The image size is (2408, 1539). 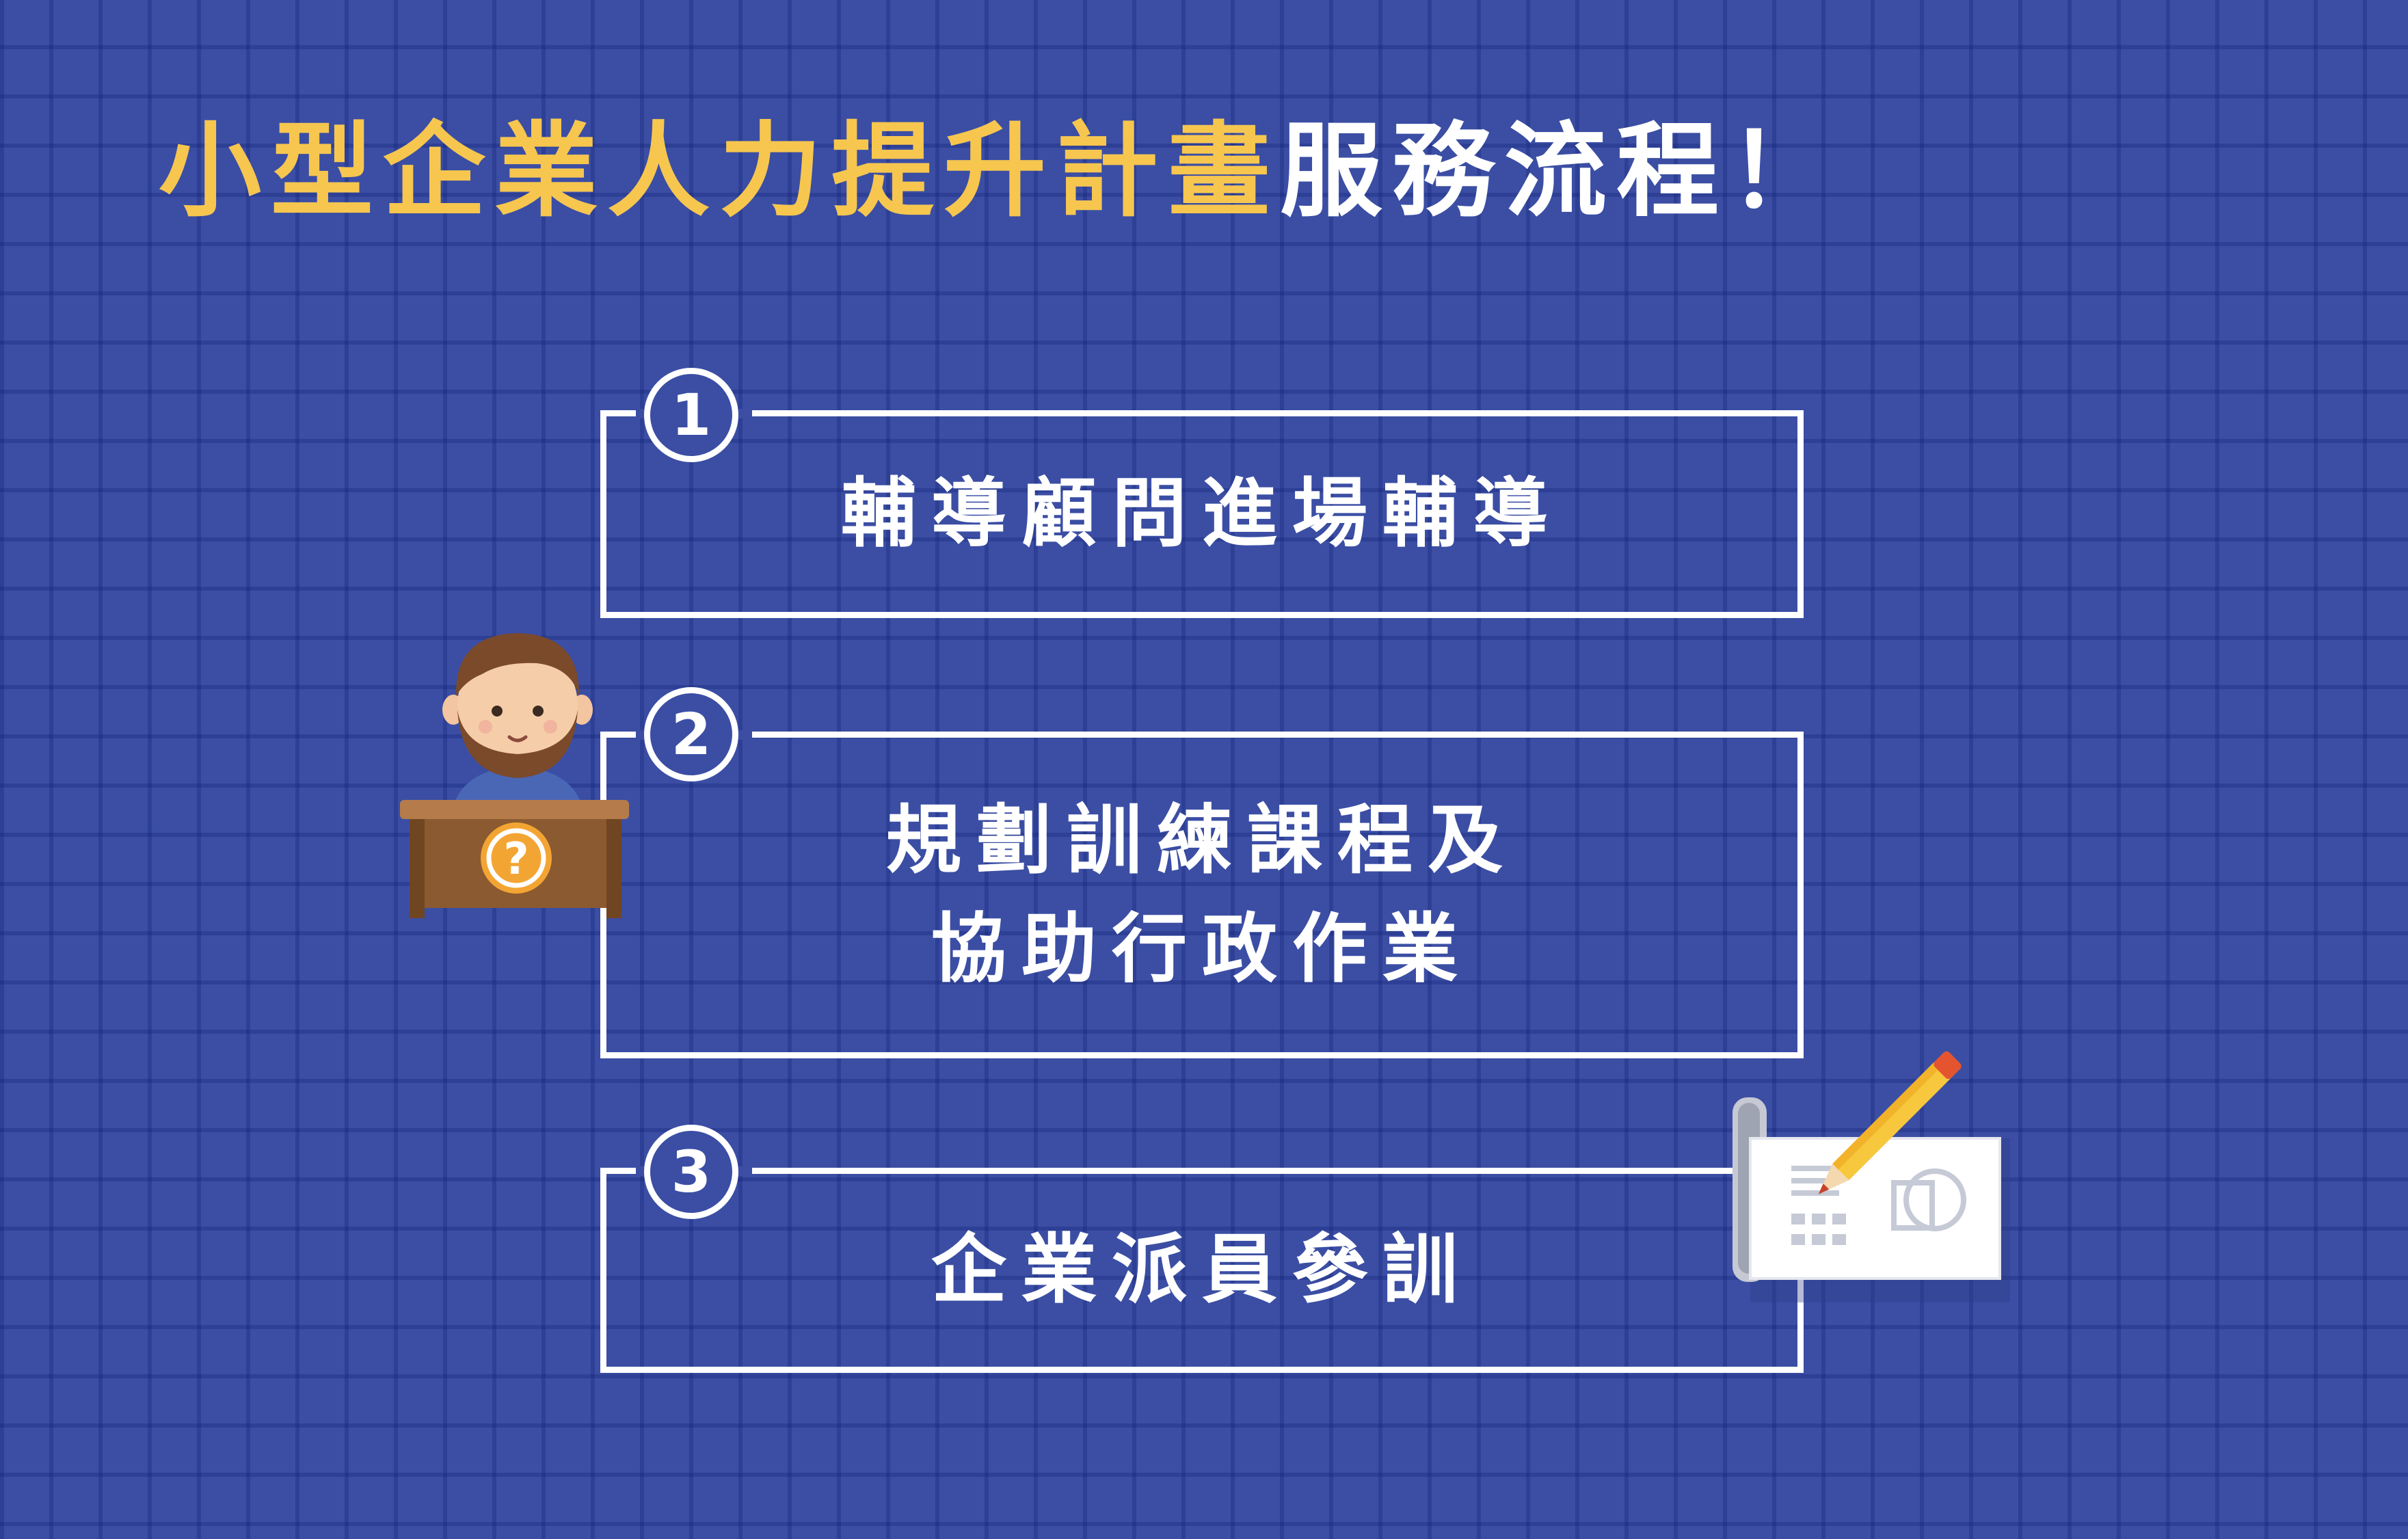 I want to click on step-3-text: 企業派員參訓, so click(x=1202, y=1270).